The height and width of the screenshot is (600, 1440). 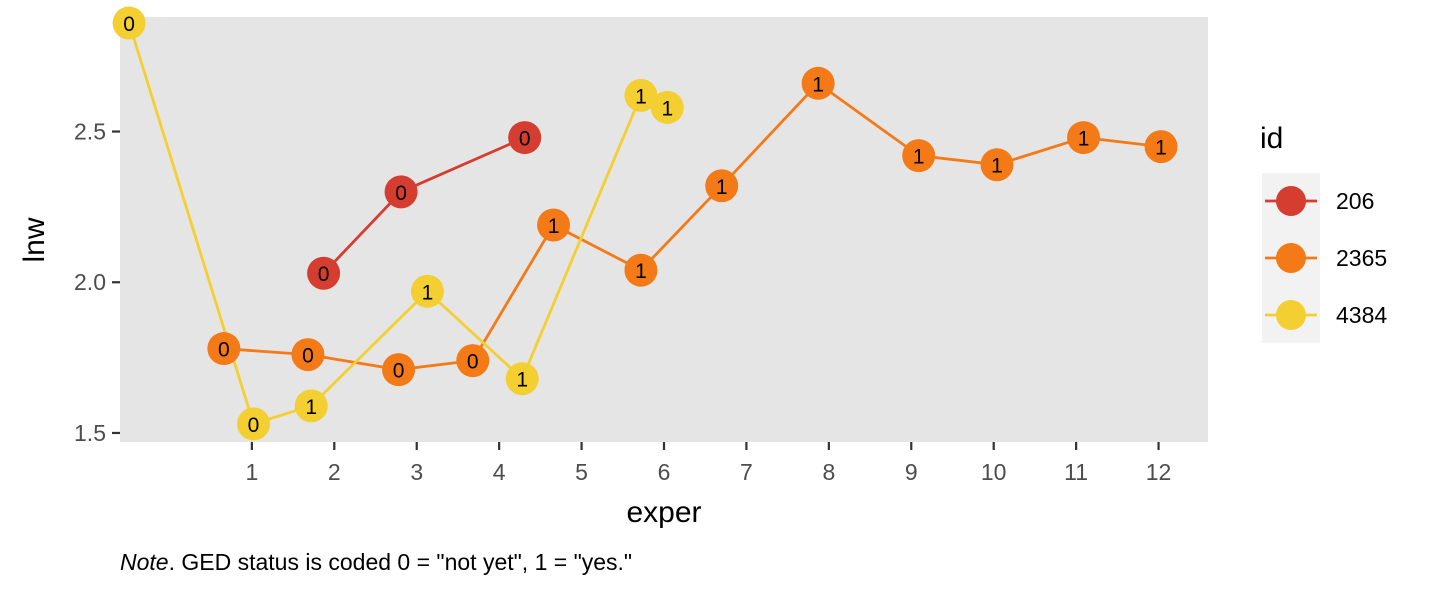 What do you see at coordinates (1323, 232) in the screenshot?
I see `legend: id 206 2365 4384` at bounding box center [1323, 232].